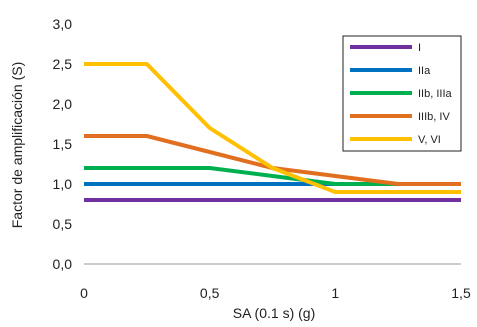  Describe the element at coordinates (424, 71) in the screenshot. I see `legend-label: IIa` at that location.